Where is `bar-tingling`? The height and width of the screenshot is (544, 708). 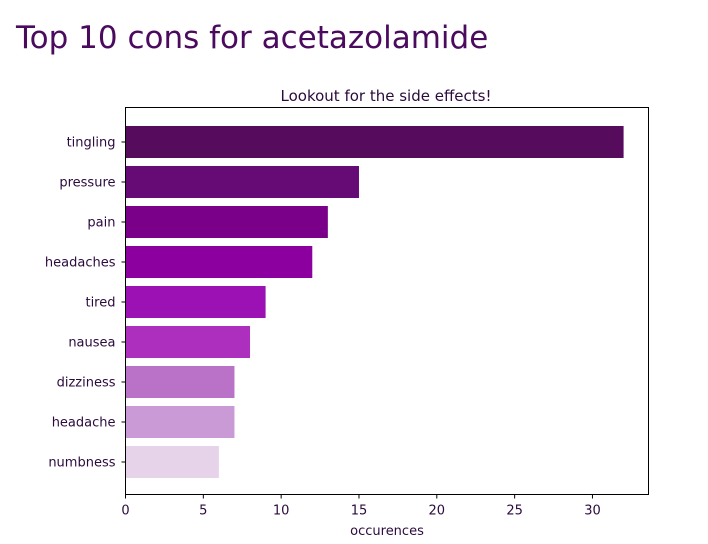 bar-tingling is located at coordinates (374, 142).